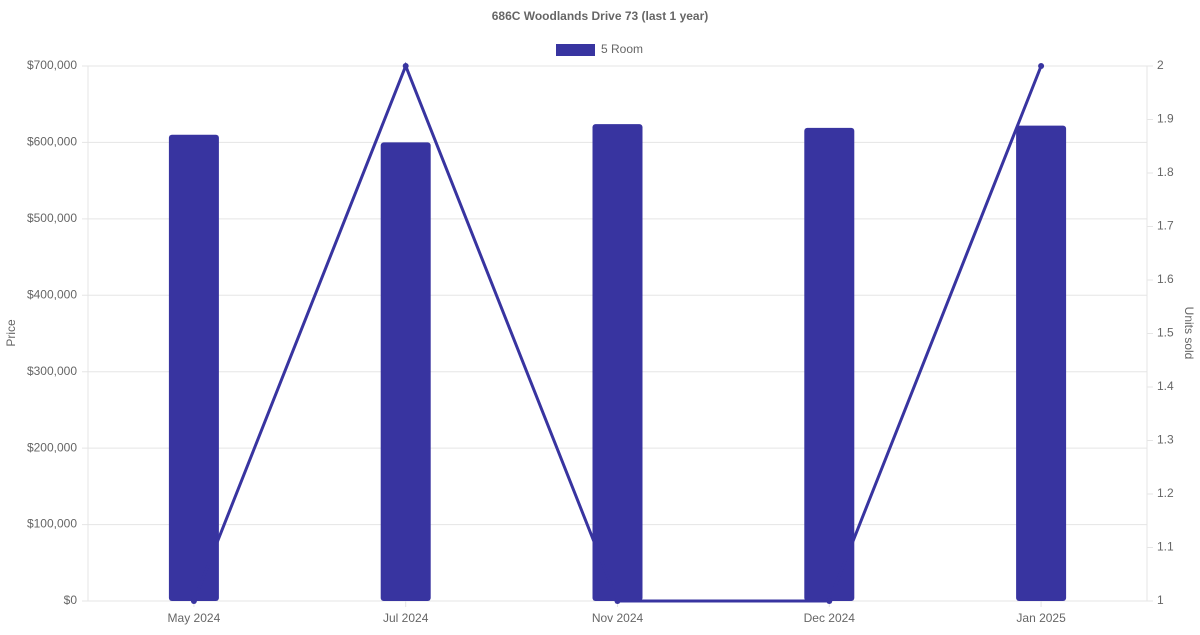  I want to click on y2-tick-label: 1.4, so click(1165, 386).